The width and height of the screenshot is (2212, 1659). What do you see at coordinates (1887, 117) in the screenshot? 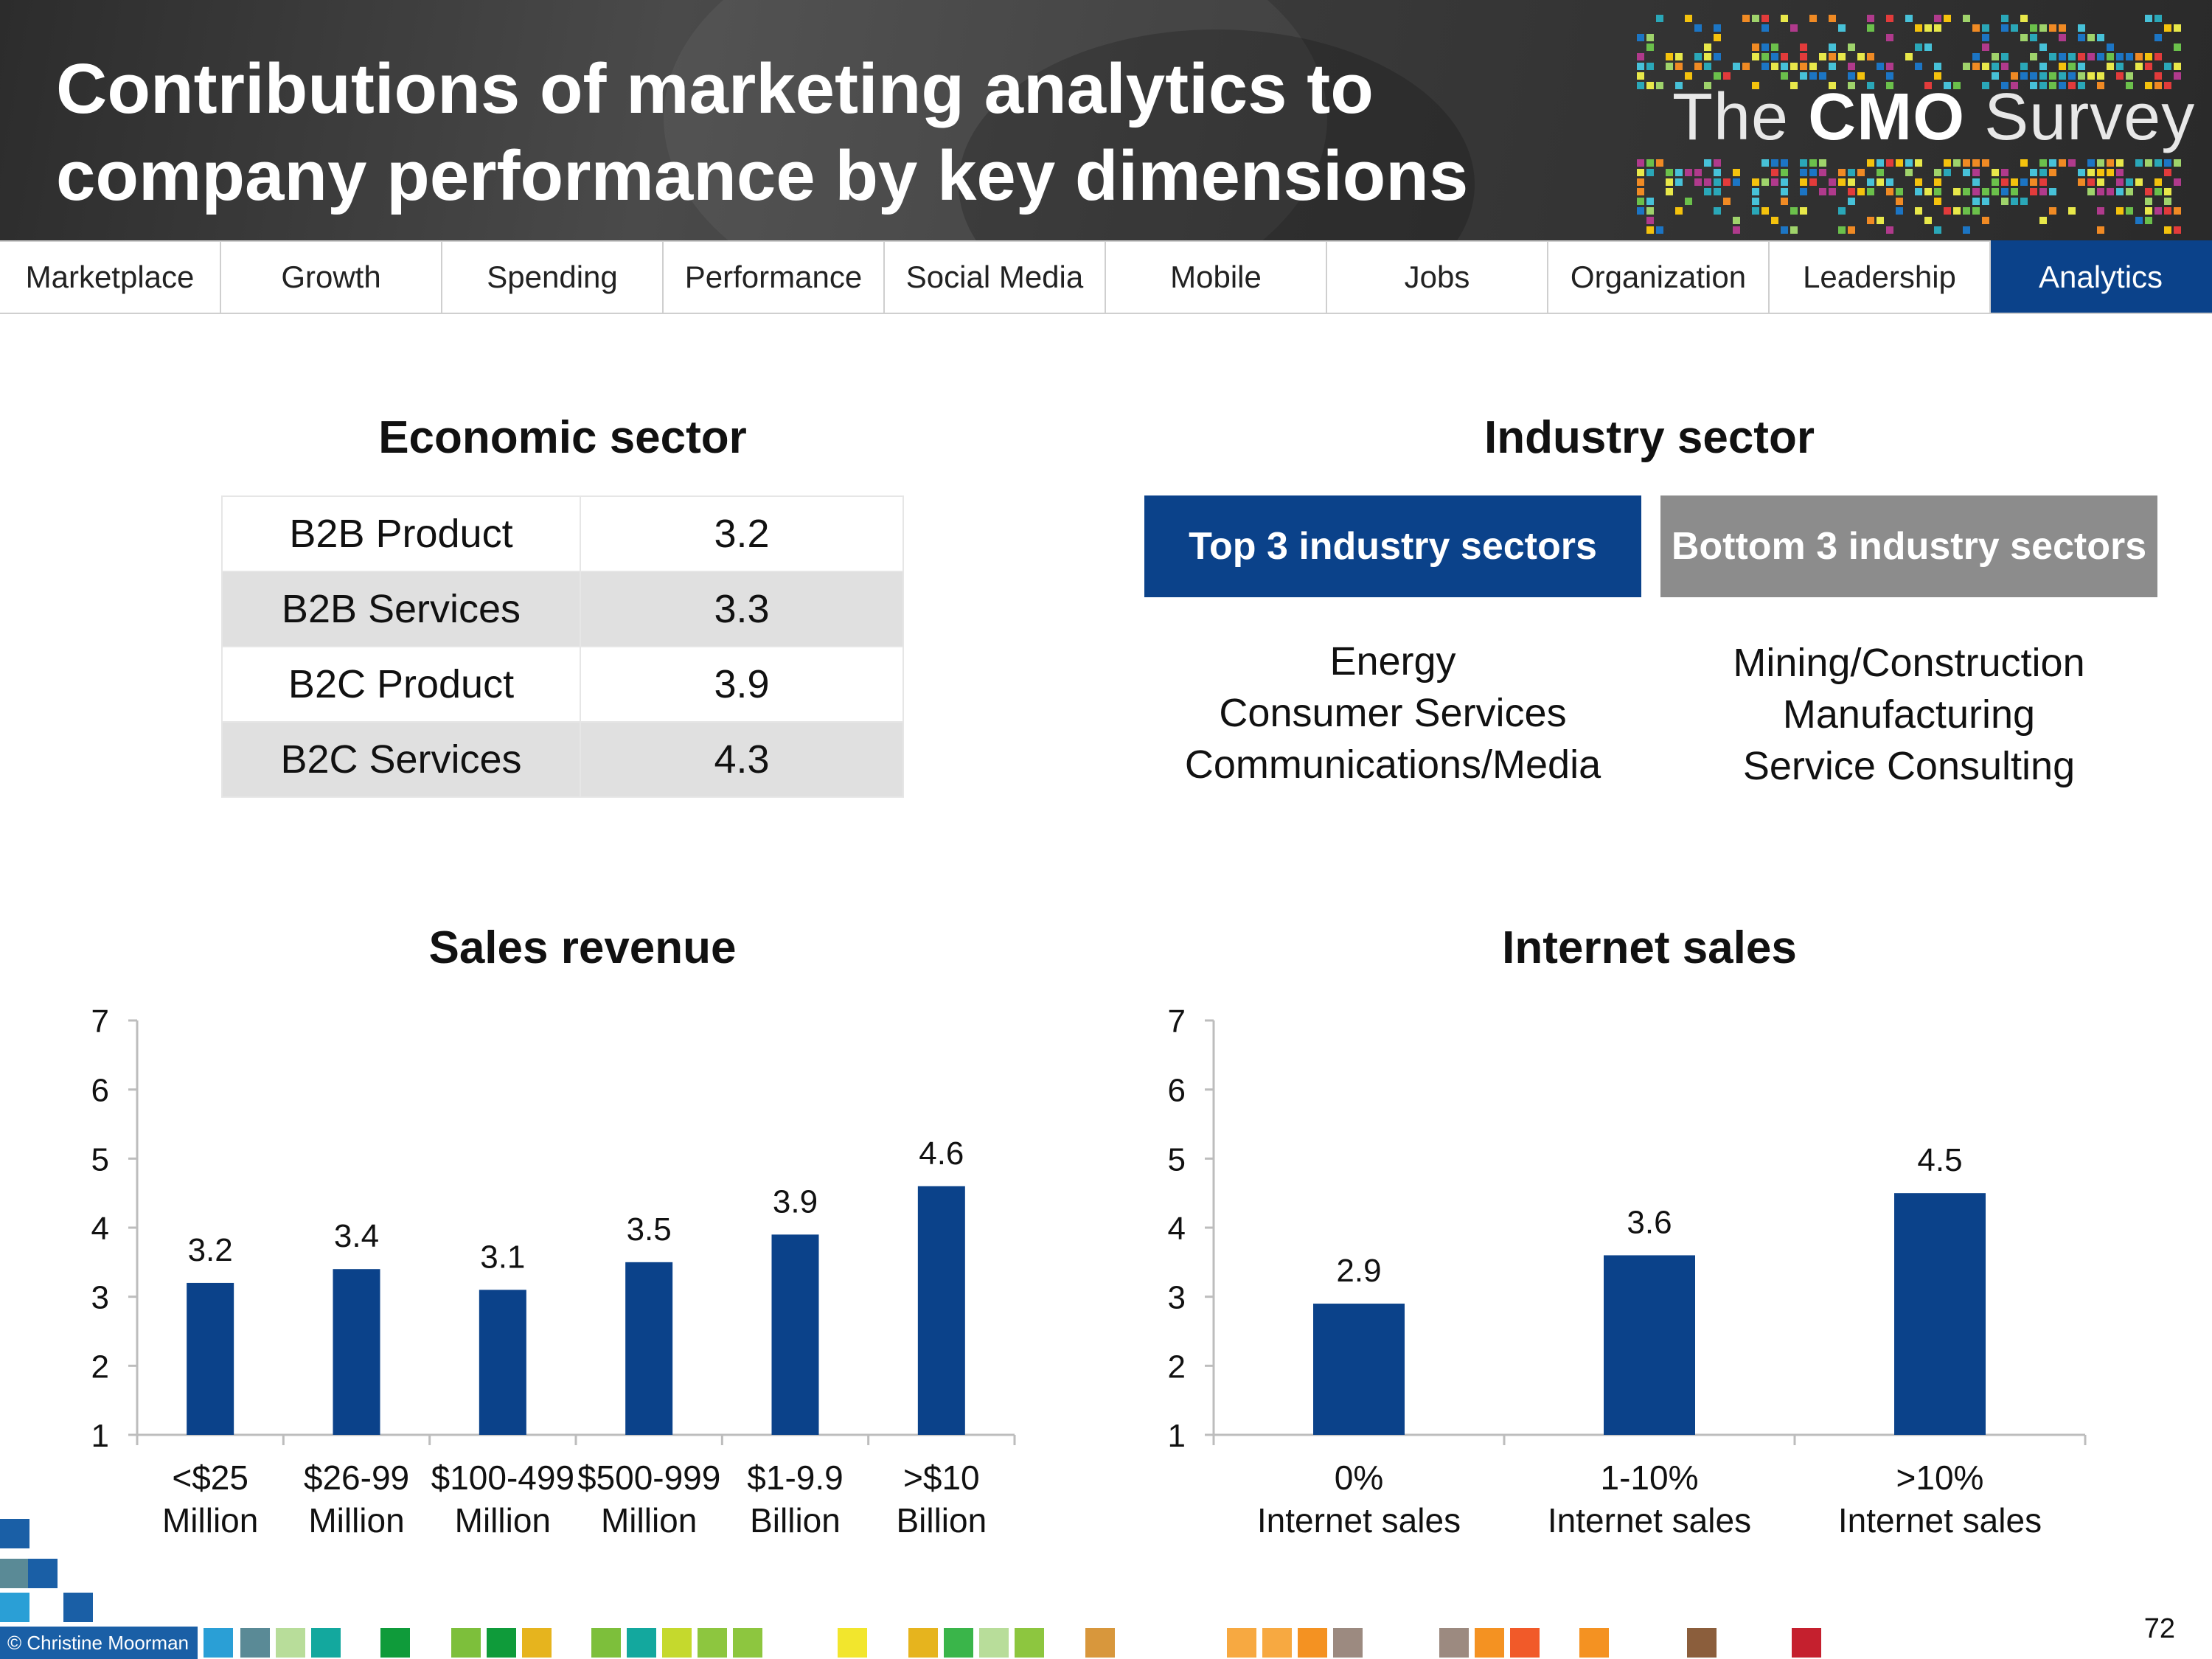
I see `logo-cmo: CMO` at bounding box center [1887, 117].